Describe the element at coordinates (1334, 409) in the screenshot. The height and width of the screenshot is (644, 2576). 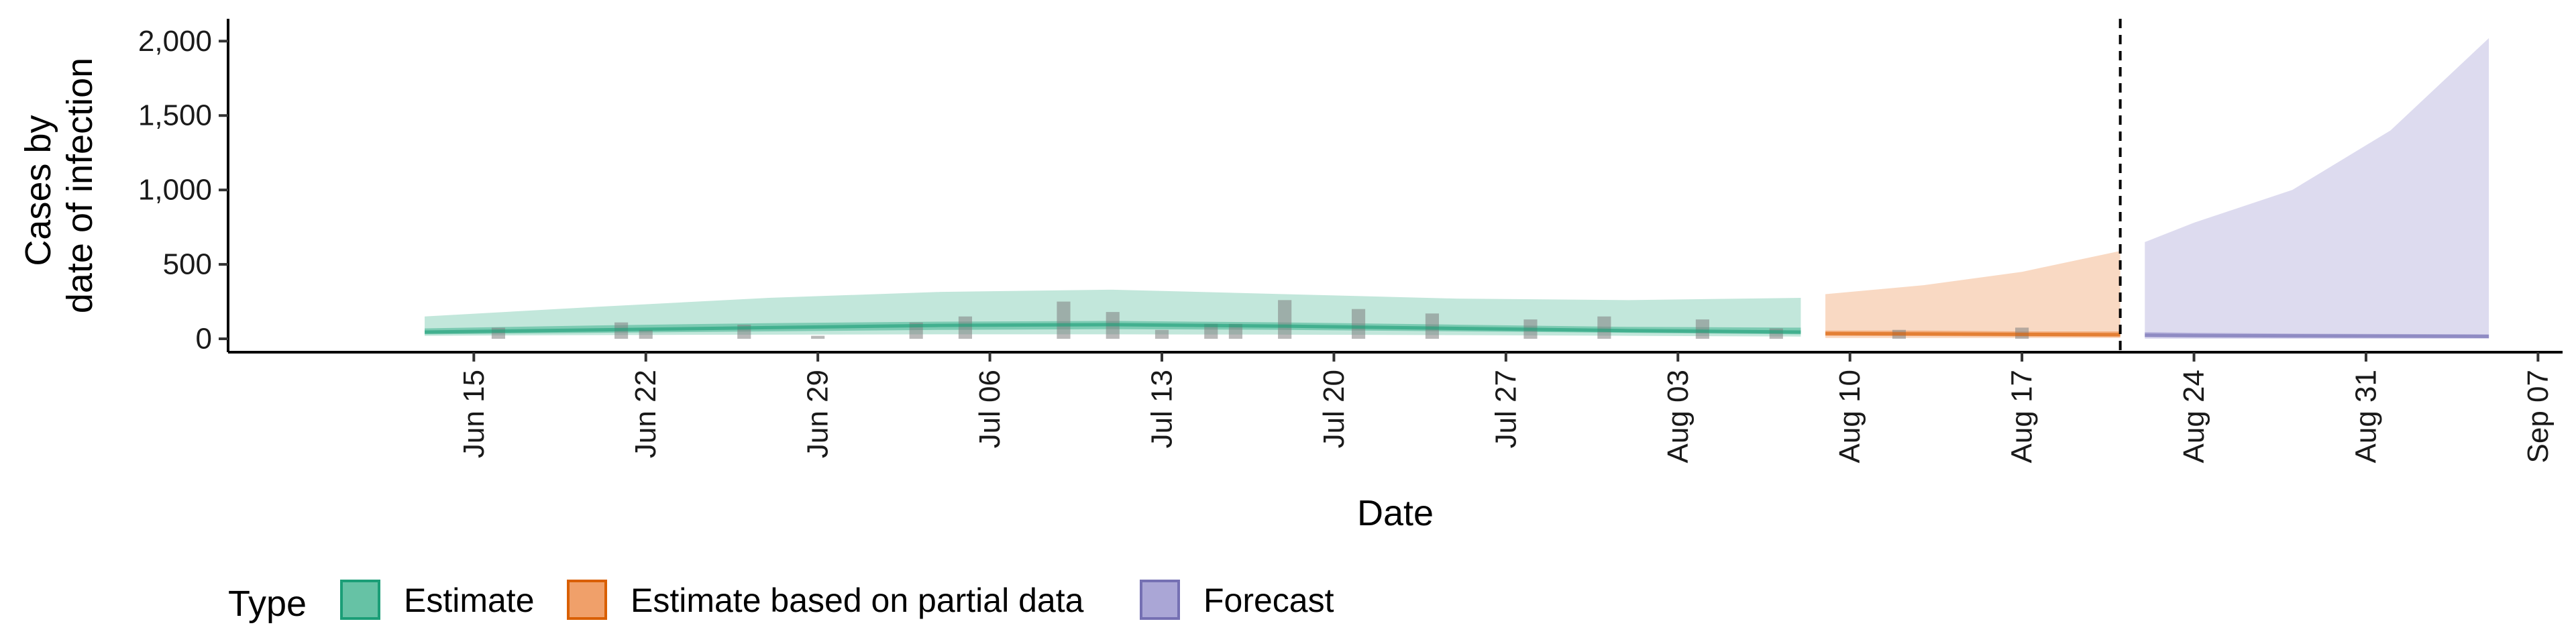
I see `x-tick-label: Jul 20` at that location.